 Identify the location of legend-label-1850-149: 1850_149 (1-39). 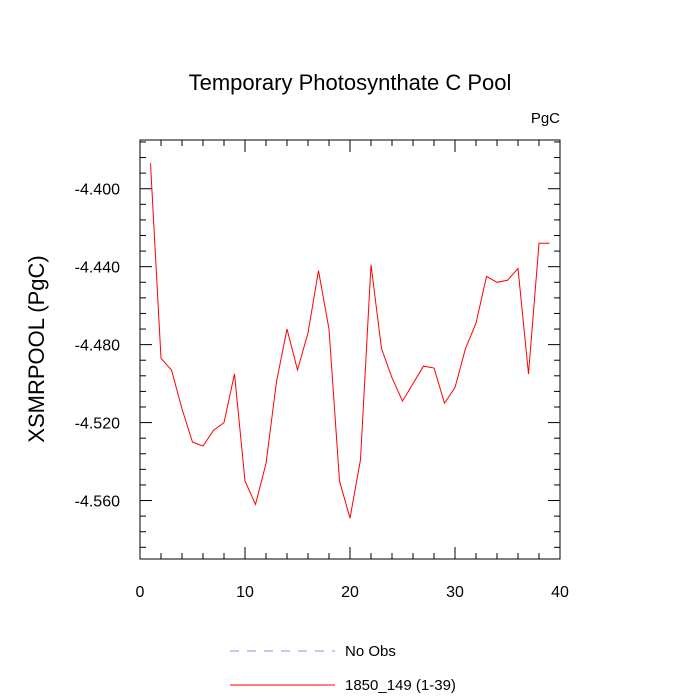
(400, 685).